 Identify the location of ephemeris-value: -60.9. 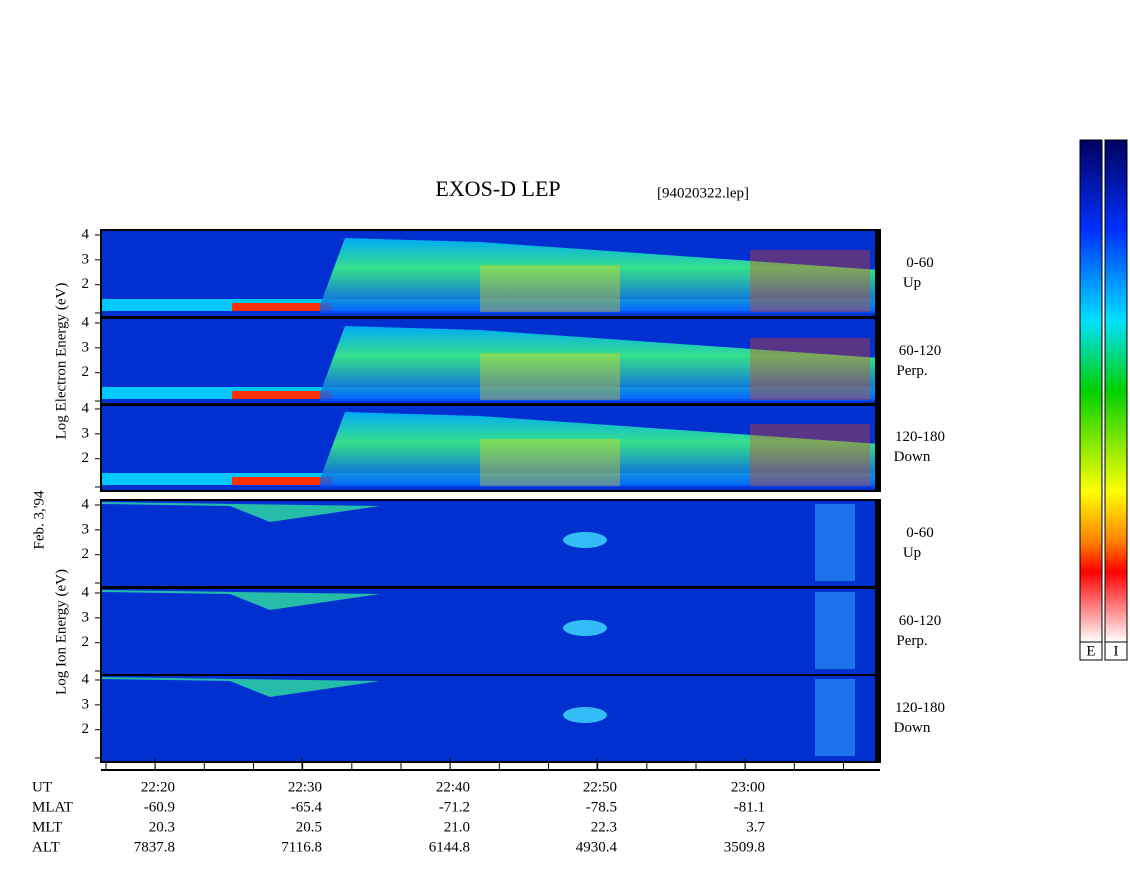
(159, 807).